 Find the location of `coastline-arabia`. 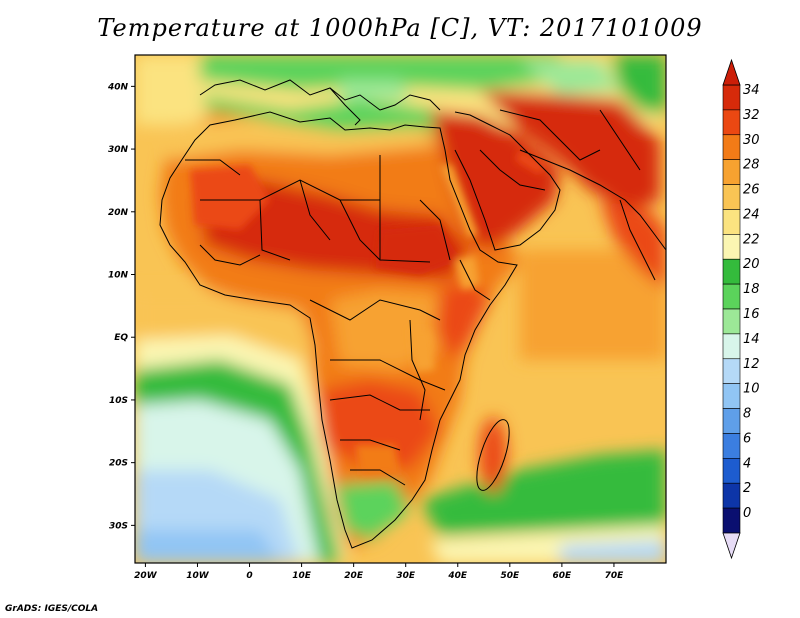

coastline-arabia is located at coordinates (507, 181).